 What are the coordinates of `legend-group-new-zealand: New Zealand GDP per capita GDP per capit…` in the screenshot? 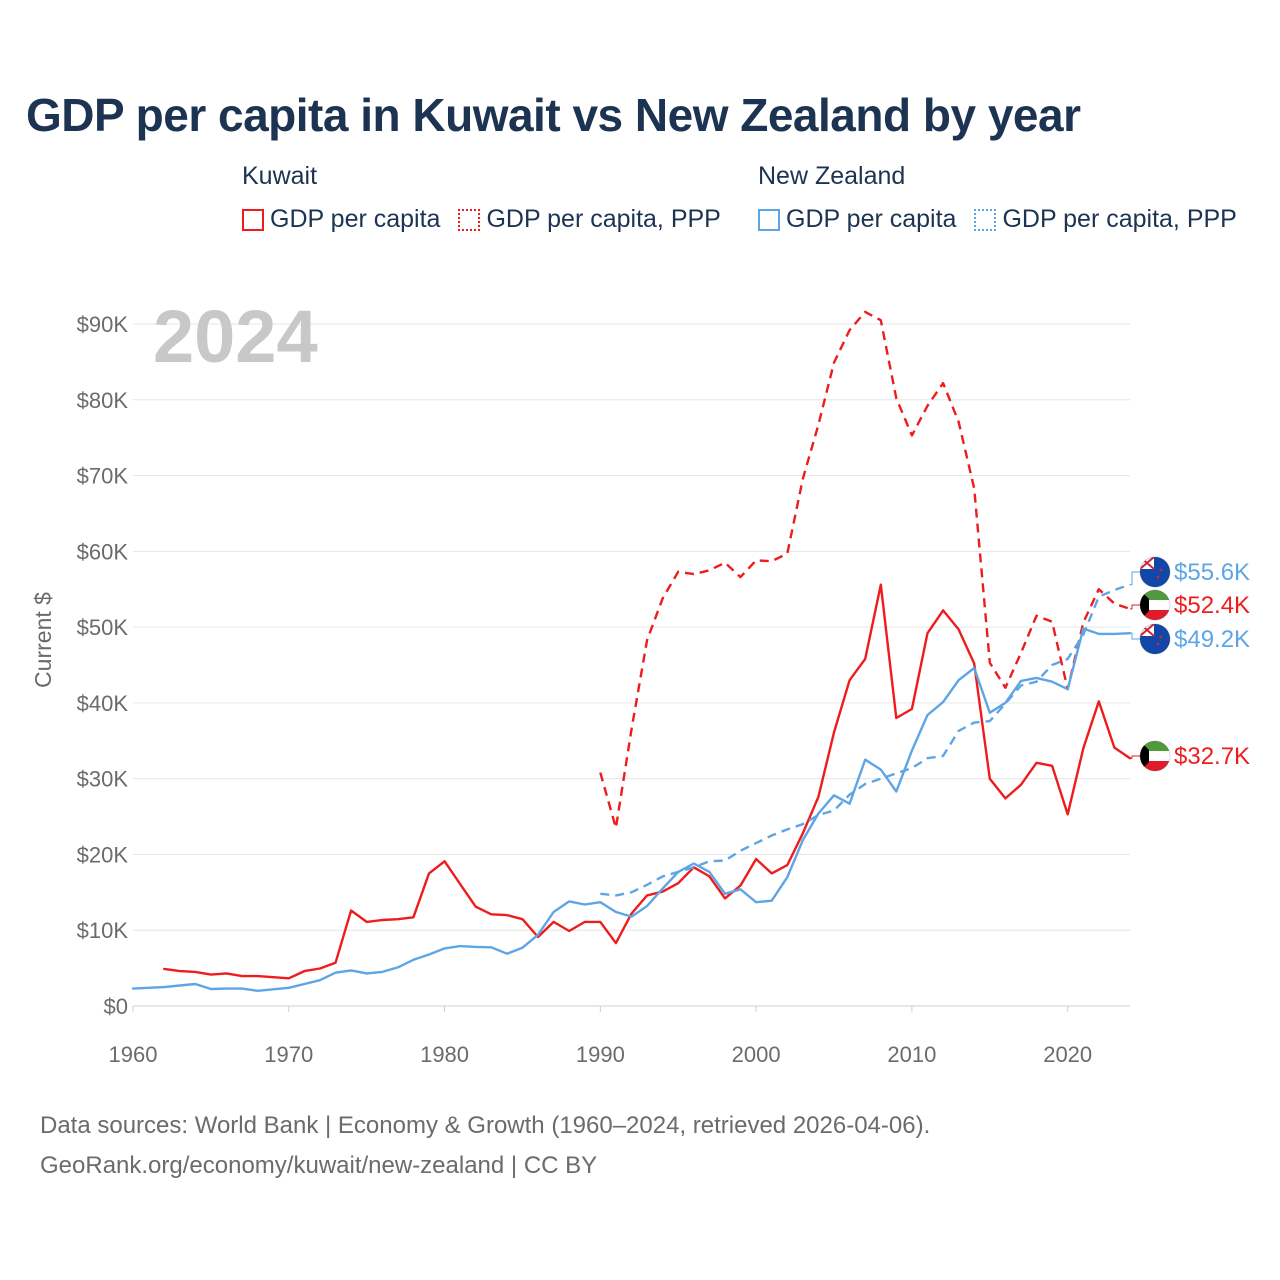 It's located at (997, 198).